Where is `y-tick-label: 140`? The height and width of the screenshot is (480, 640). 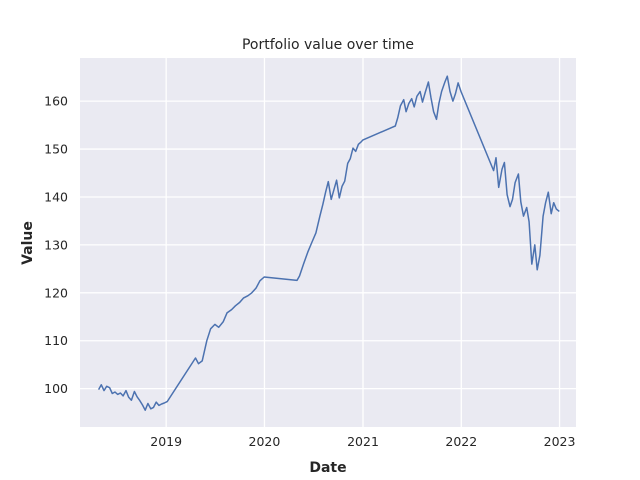 y-tick-label: 140 is located at coordinates (56, 196).